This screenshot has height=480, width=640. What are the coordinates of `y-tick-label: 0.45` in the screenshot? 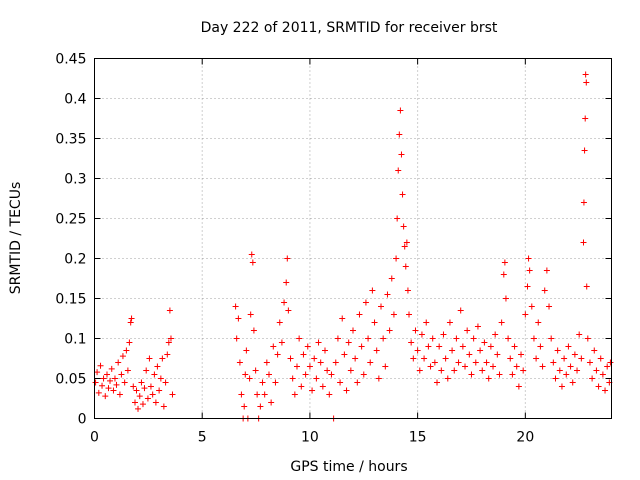 It's located at (70, 60).